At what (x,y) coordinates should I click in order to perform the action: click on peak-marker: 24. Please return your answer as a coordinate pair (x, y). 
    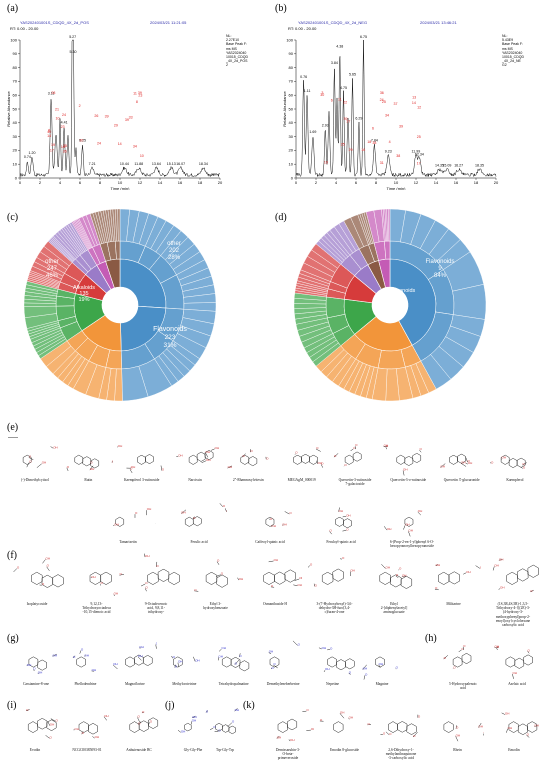
    Looking at the image, I should click on (99, 144).